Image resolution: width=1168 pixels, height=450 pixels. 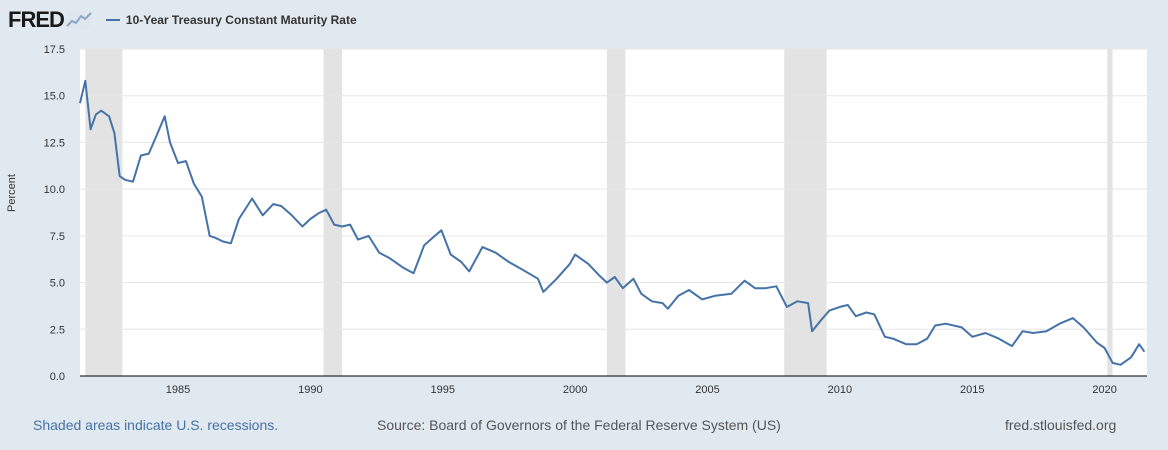 What do you see at coordinates (54, 50) in the screenshot?
I see `y-tick-label: 17.5` at bounding box center [54, 50].